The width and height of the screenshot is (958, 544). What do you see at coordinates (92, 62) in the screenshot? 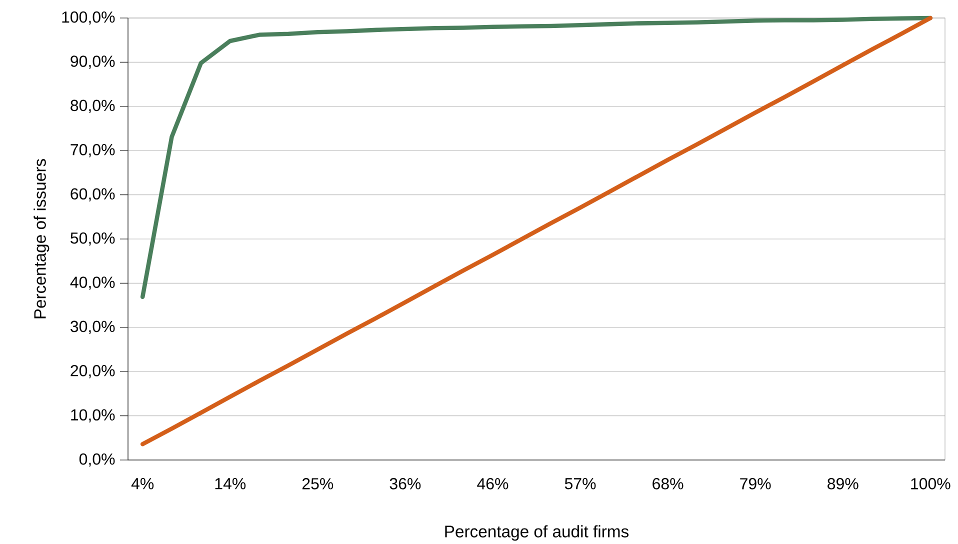
I see `y-tick-label: 90,0%` at bounding box center [92, 62].